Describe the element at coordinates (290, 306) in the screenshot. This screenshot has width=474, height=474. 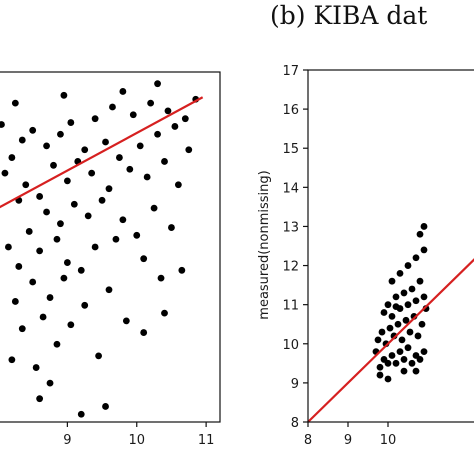
I see `right-y-tick-label: 11` at that location.